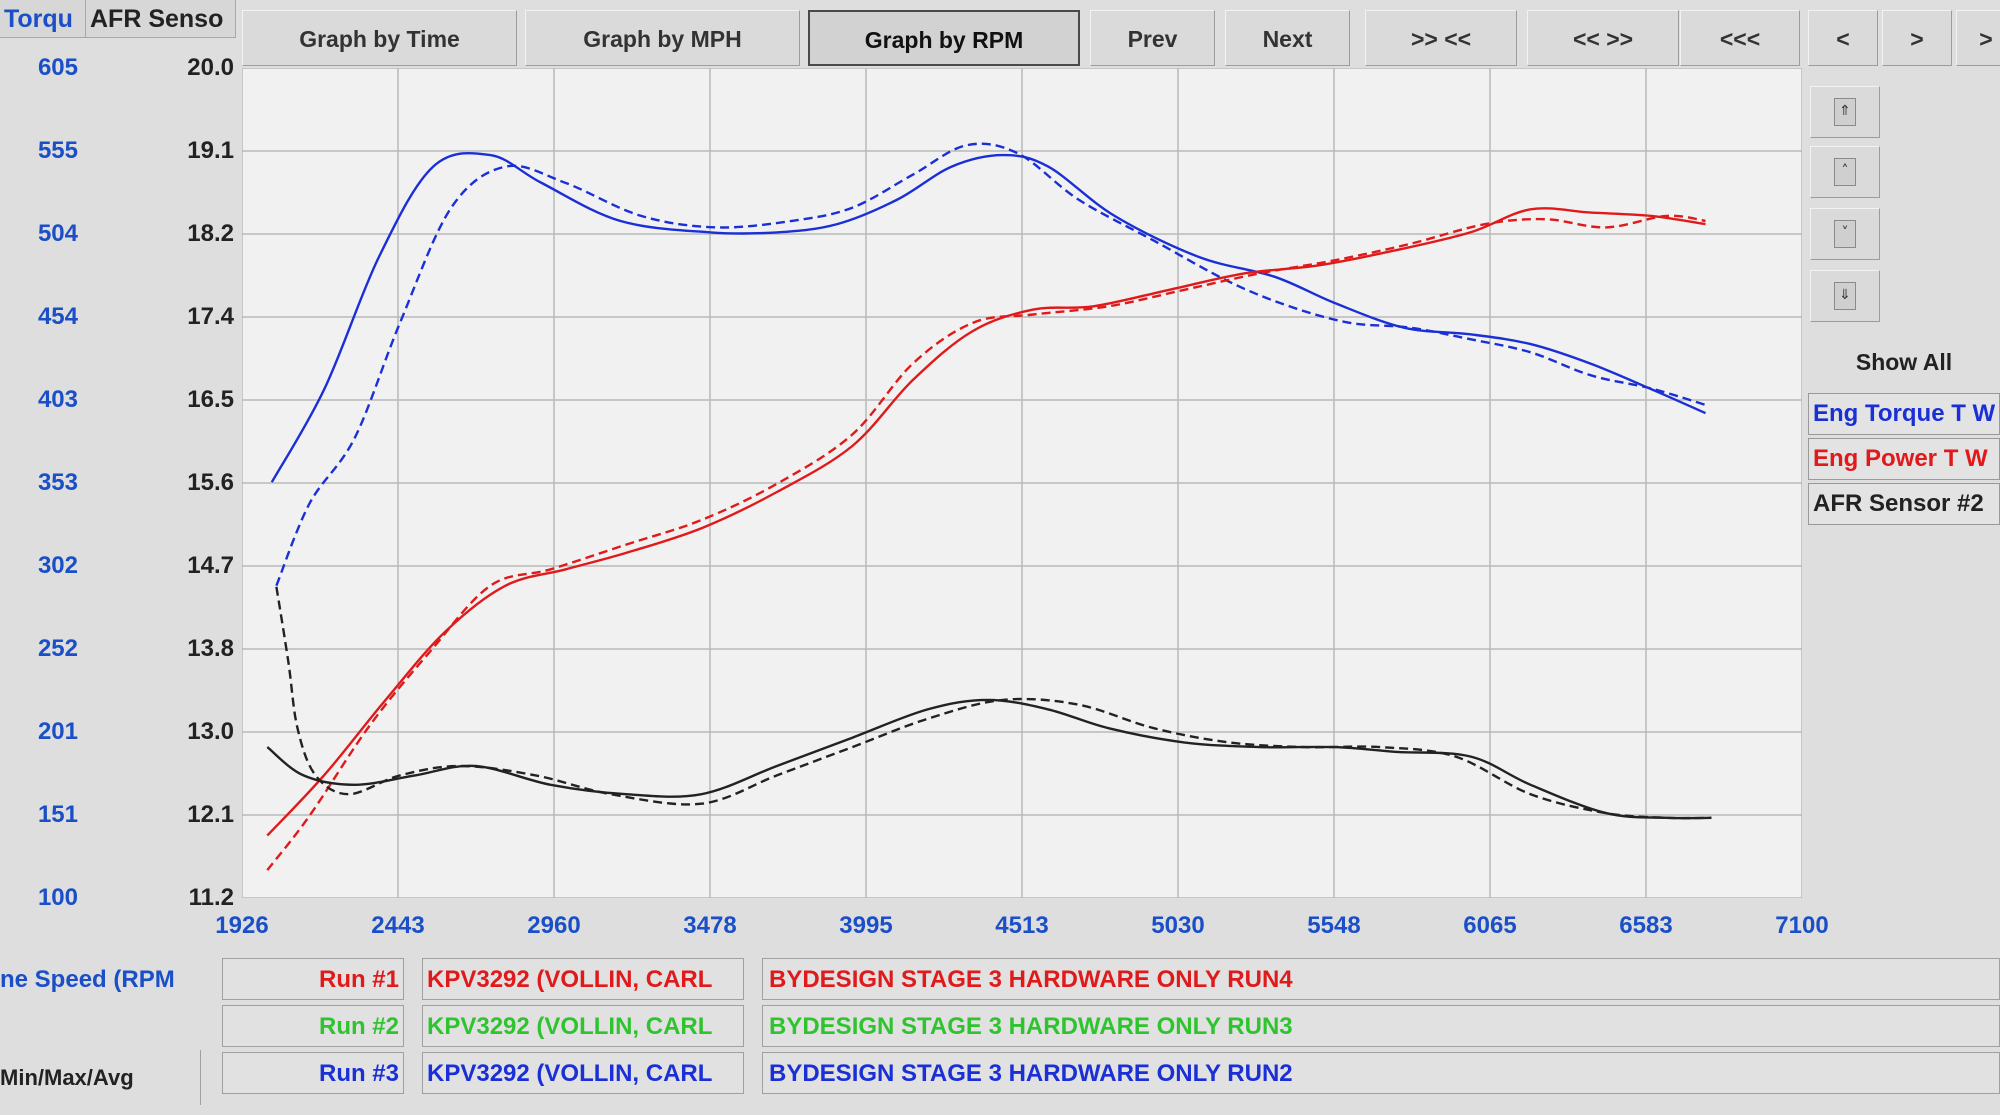  Describe the element at coordinates (1603, 38) in the screenshot. I see `zoom-out-button: << >>` at that location.